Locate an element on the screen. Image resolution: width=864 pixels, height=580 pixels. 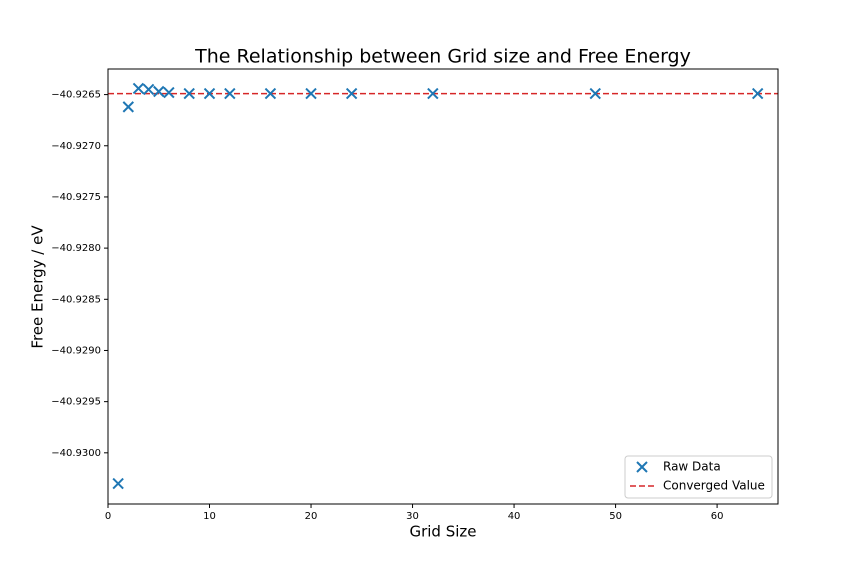
y-tick-label: −40.9300 is located at coordinates (76, 453).